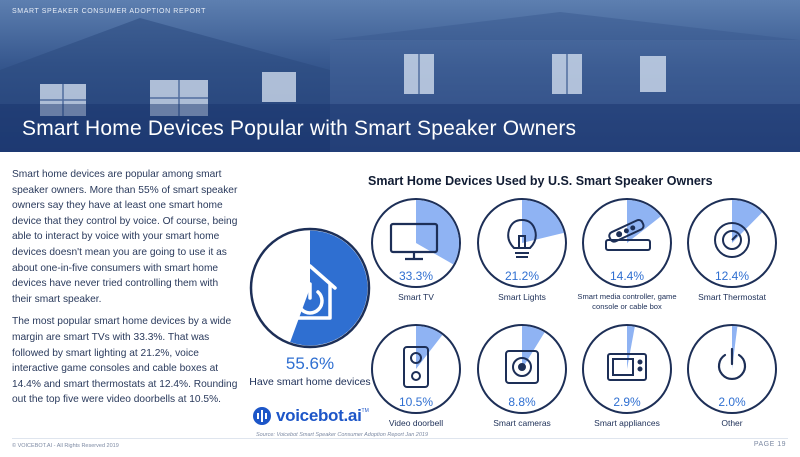 The image size is (800, 457). Describe the element at coordinates (732, 240) in the screenshot. I see `thermostat-icon` at that location.